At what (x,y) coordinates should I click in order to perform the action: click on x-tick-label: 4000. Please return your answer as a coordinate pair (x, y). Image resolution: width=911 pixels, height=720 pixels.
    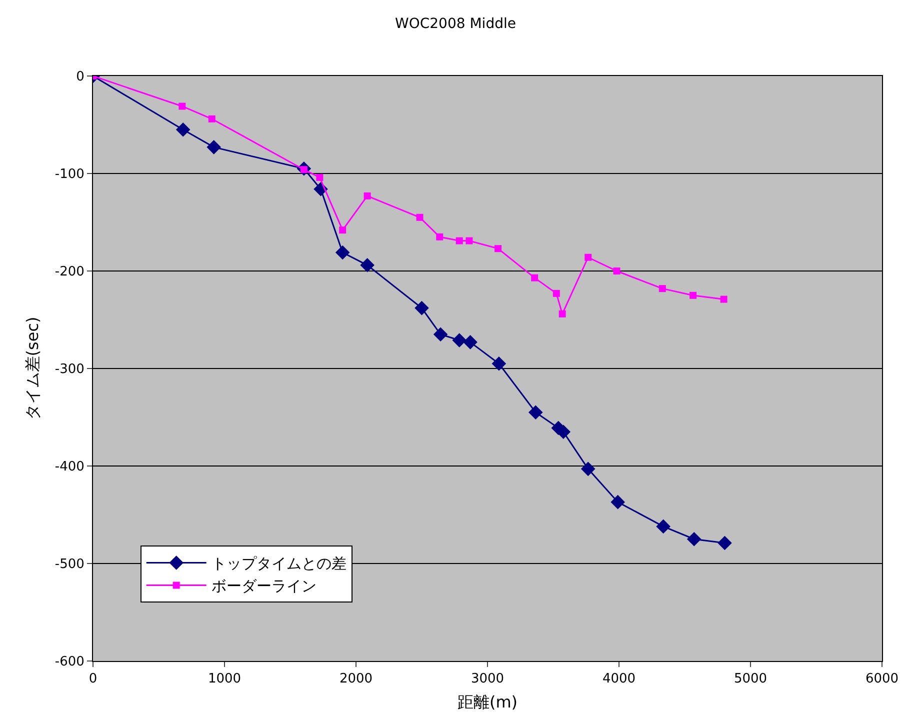
    Looking at the image, I should click on (619, 679).